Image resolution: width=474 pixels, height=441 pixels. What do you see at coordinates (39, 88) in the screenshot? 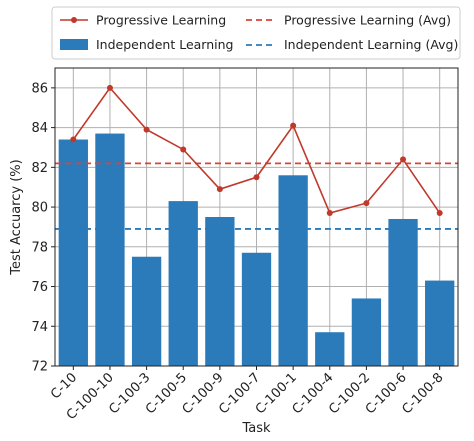
I see `y-tick-label: 86` at bounding box center [39, 88].